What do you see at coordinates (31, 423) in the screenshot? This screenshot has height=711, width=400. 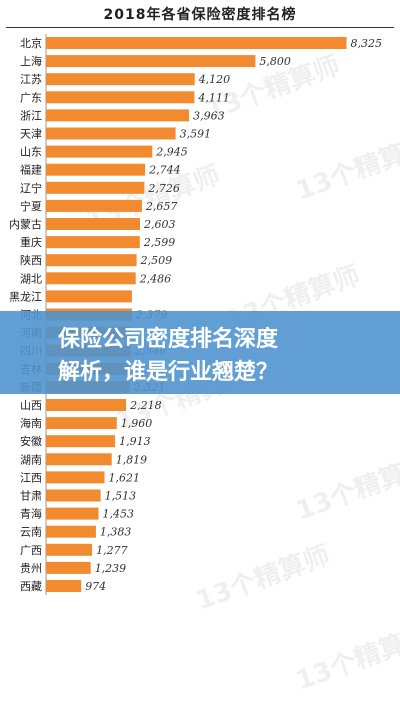 I see `category-label: 海南` at bounding box center [31, 423].